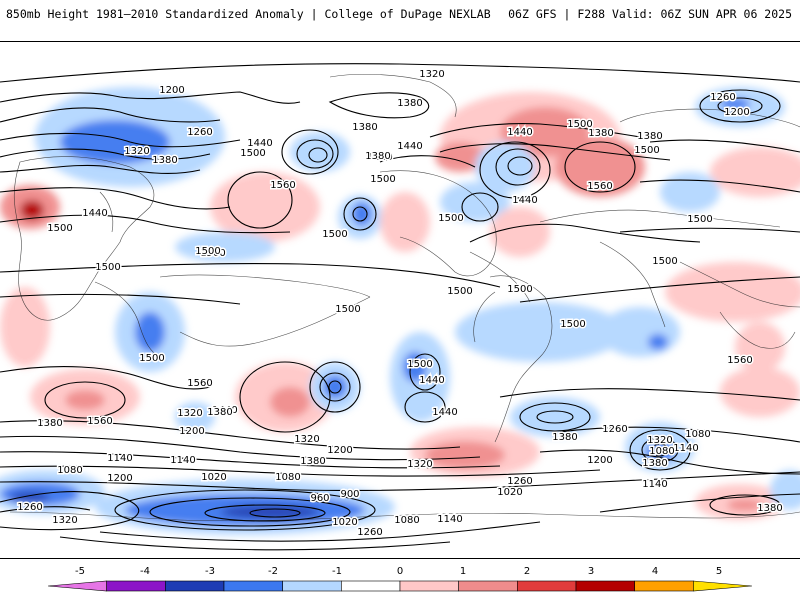  What do you see at coordinates (400, 573) in the screenshot?
I see `legend-tick-labels: -5 -4 -3 -2 -1 0 1 2 3 4 5` at bounding box center [400, 573].